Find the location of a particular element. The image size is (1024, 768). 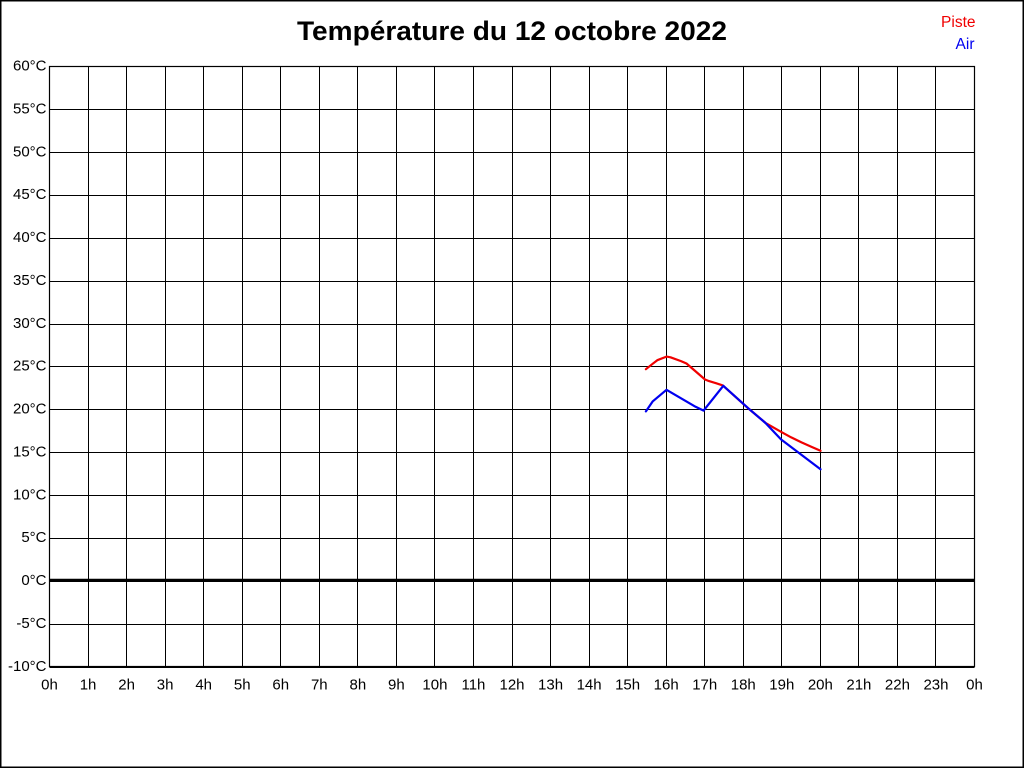

svg-text: 5h is located at coordinates (242, 685).